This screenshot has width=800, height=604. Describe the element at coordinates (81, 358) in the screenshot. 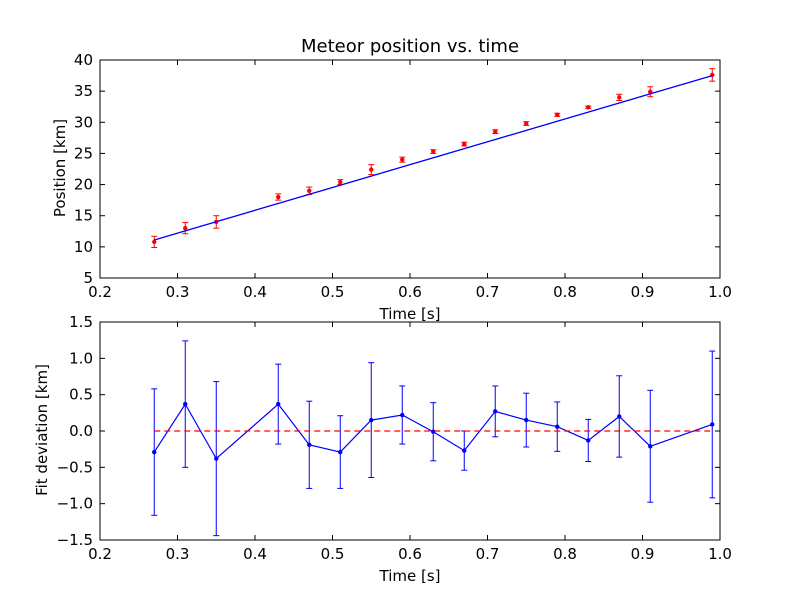

I see `deviation-ytick-label: 1.0` at that location.